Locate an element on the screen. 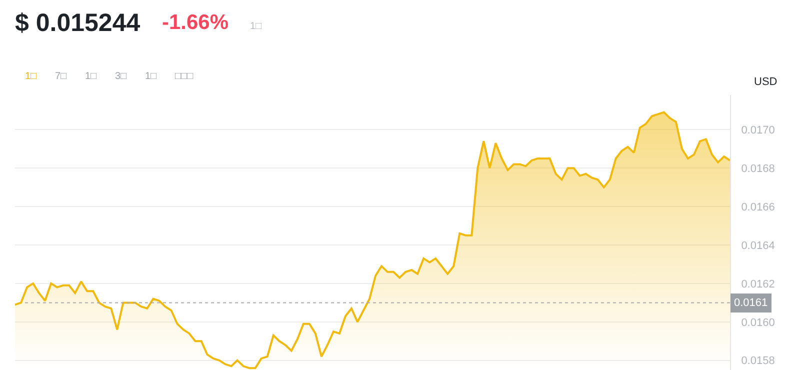  y-tick-label: 0.0168 is located at coordinates (758, 168).